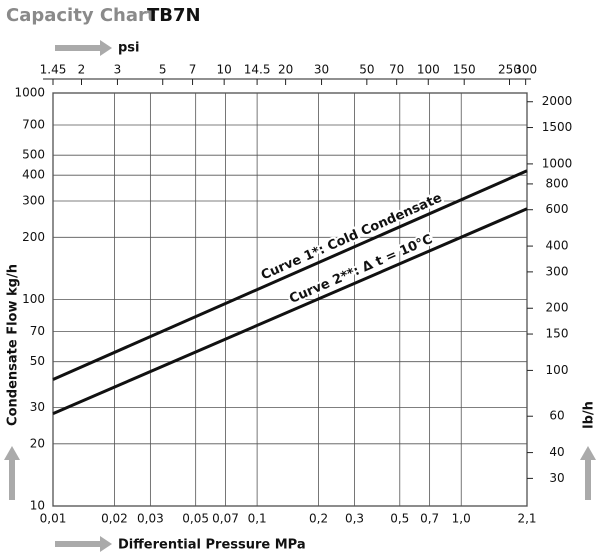  What do you see at coordinates (33, 299) in the screenshot?
I see `y-tick-label: 100` at bounding box center [33, 299].